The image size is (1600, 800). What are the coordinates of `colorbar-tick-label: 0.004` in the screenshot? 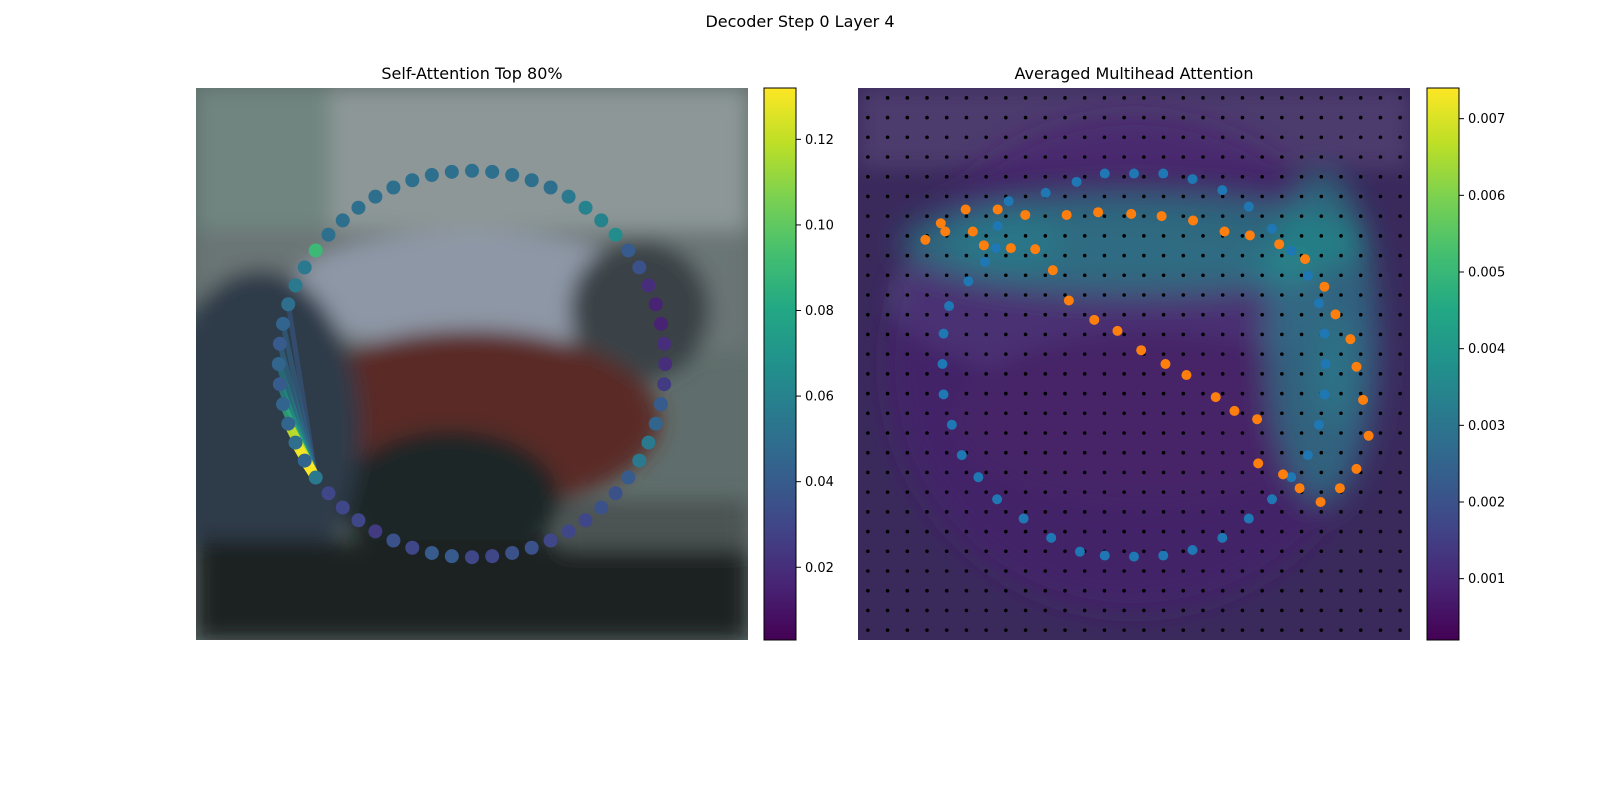 It's located at (1486, 349).